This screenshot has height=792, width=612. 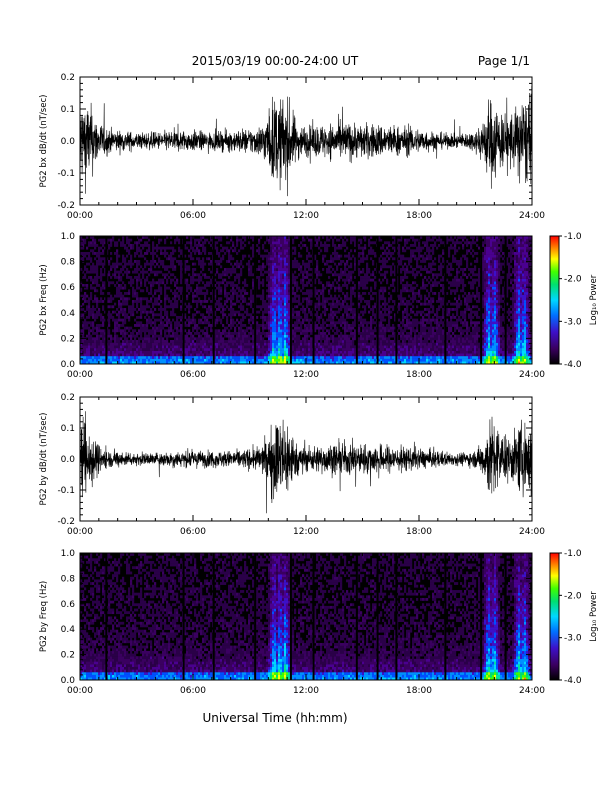 I want to click on y-axis-label: PG2 bx dB/dt (nT/sec), so click(x=44, y=141).